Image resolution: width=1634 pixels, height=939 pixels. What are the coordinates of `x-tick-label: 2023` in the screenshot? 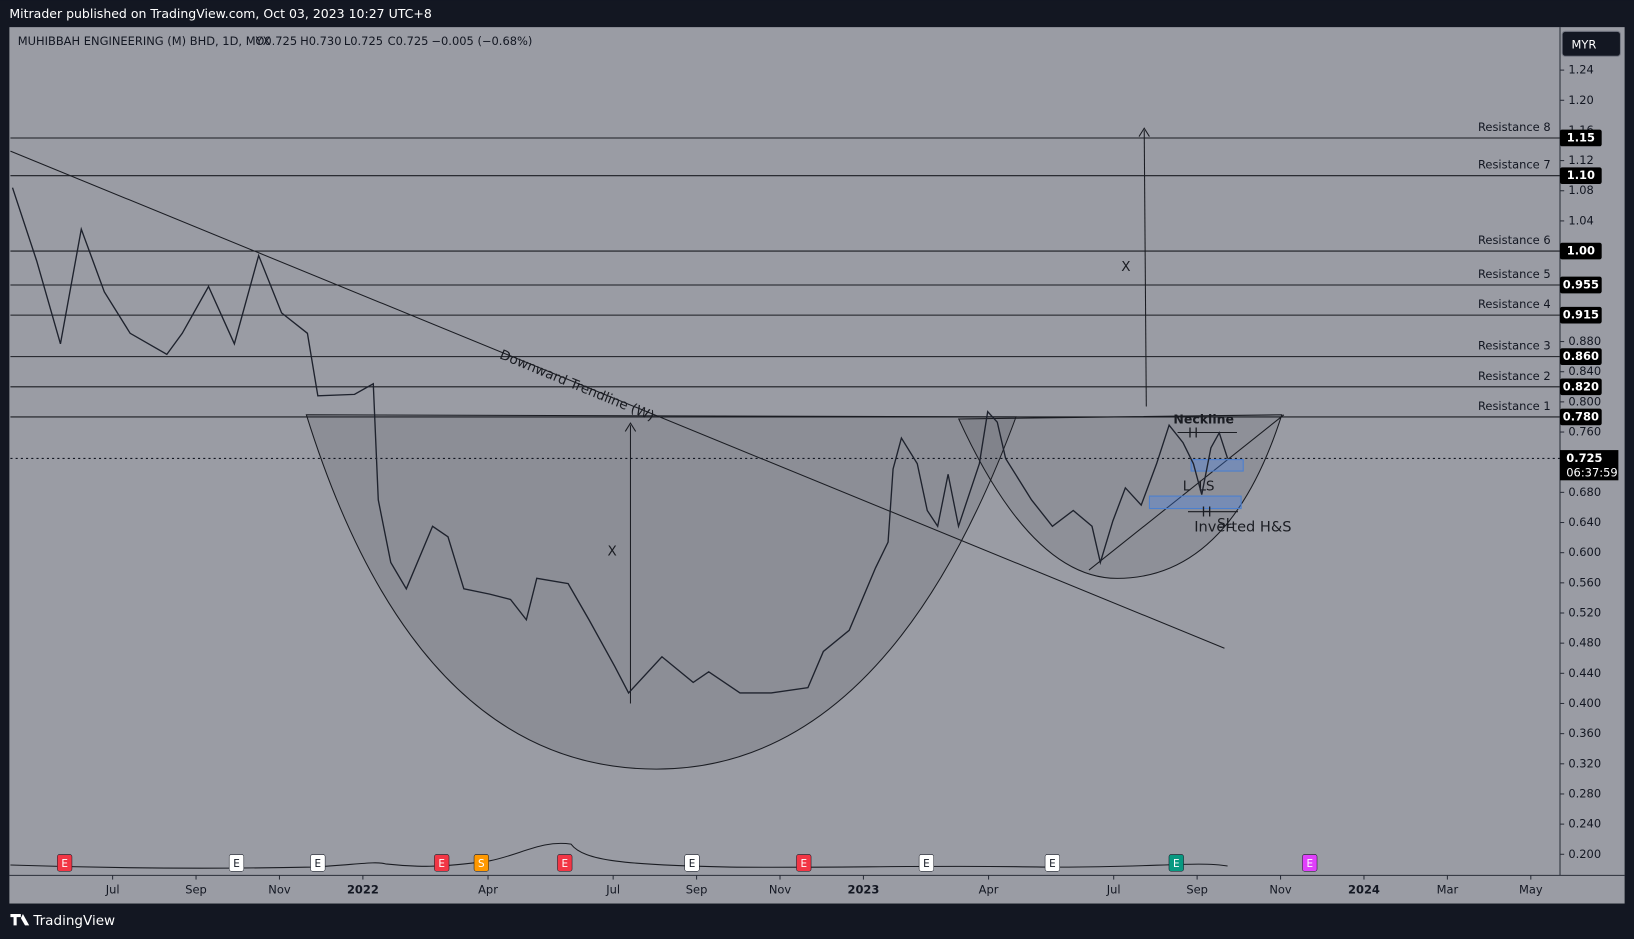 It's located at (863, 889).